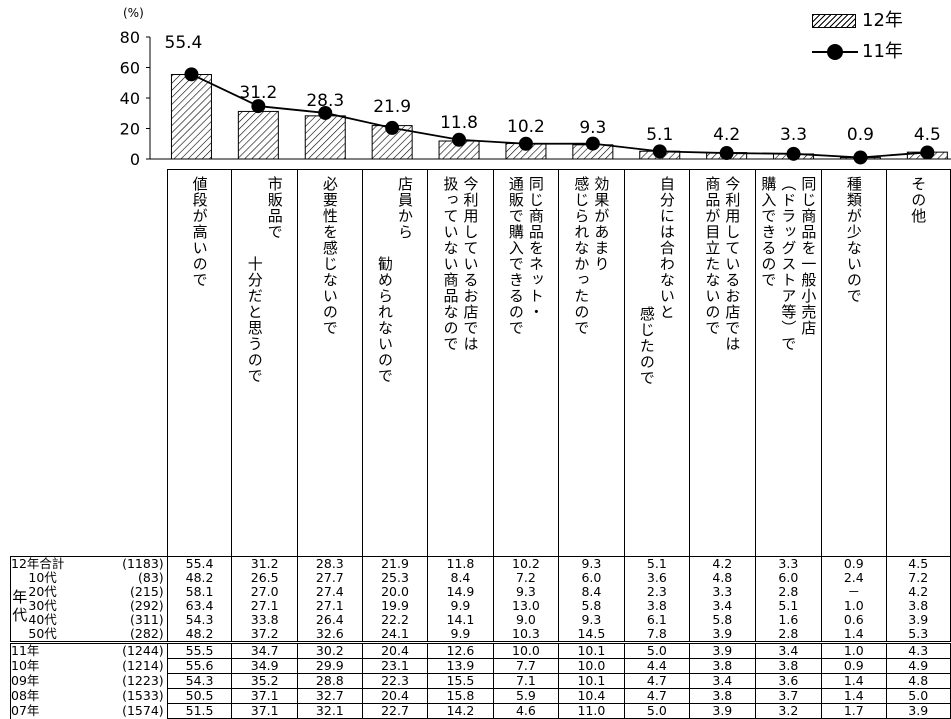  What do you see at coordinates (526, 666) in the screenshot?
I see `table-cell: 7.7` at bounding box center [526, 666].